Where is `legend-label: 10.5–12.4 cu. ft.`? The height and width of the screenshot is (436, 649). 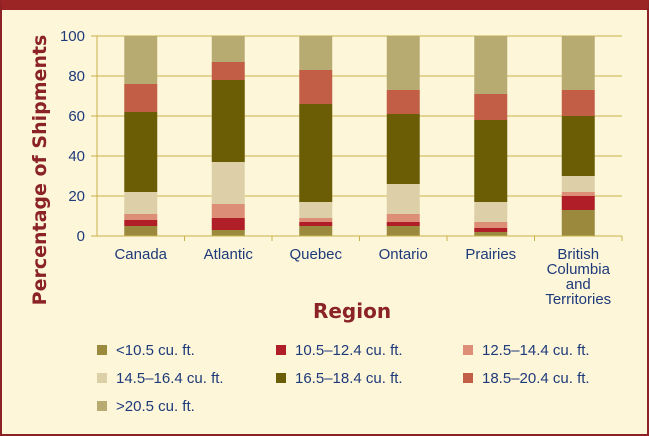
legend-label: 10.5–12.4 cu. ft. is located at coordinates (349, 350).